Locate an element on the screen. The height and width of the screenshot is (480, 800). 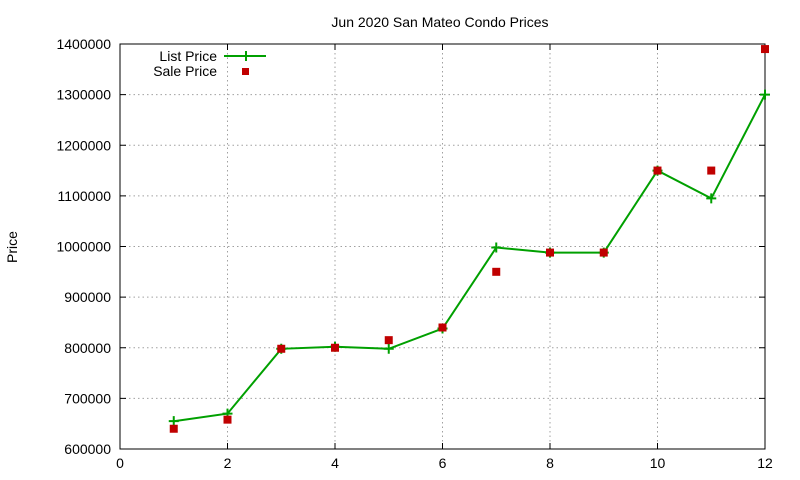
y-tick-label: 1000000 is located at coordinates (83, 247).